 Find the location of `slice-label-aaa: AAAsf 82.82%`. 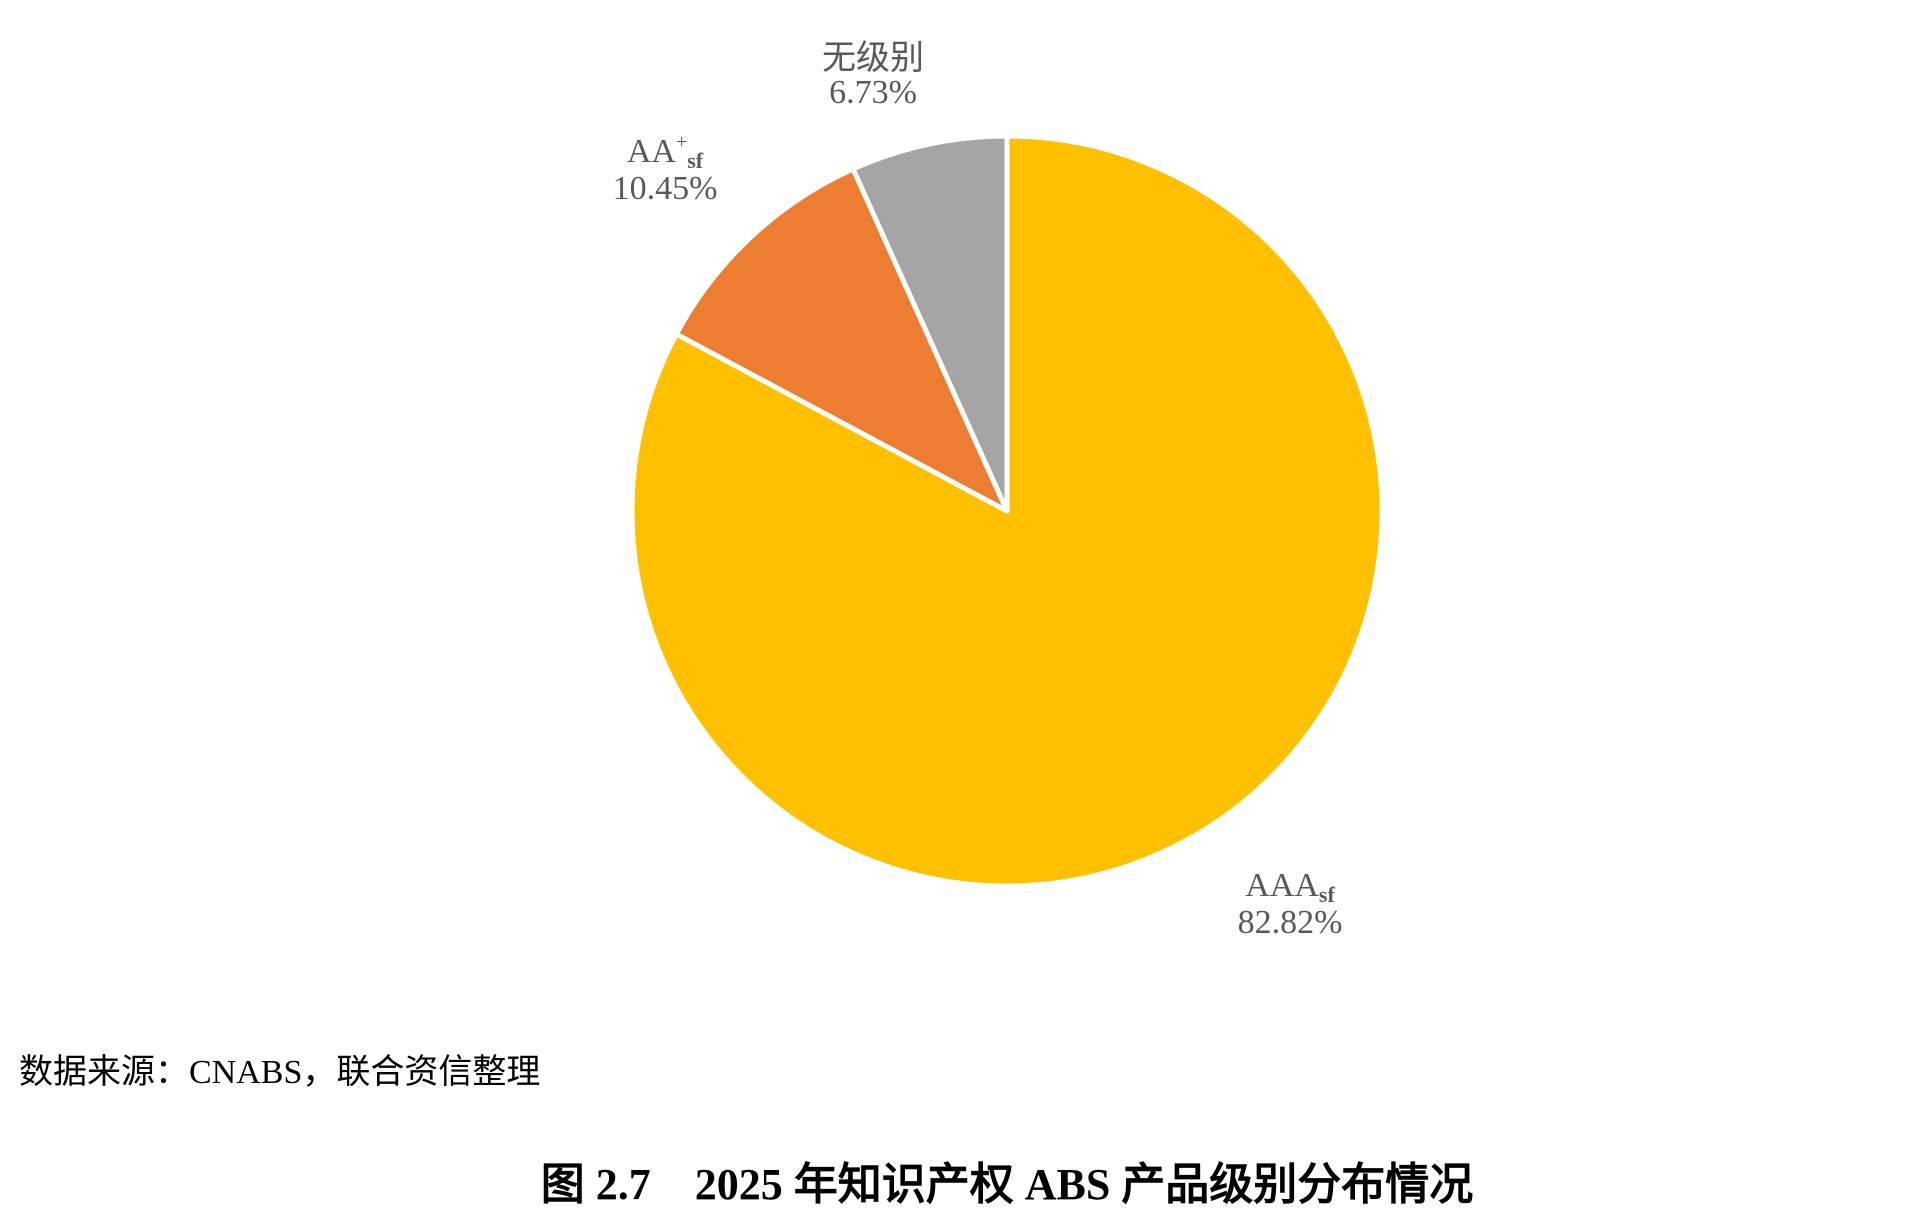

slice-label-aaa: AAAsf 82.82% is located at coordinates (1290, 903).